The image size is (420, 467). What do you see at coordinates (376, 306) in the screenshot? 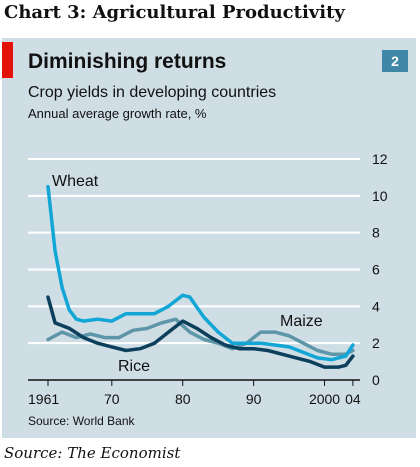
I see `y-tick-label: 4` at bounding box center [376, 306].